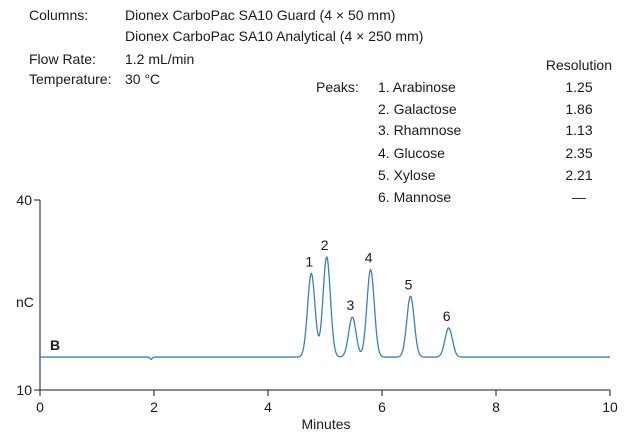 This screenshot has height=433, width=633. What do you see at coordinates (407, 175) in the screenshot?
I see `peak-name-5: 5. Xylose` at bounding box center [407, 175].